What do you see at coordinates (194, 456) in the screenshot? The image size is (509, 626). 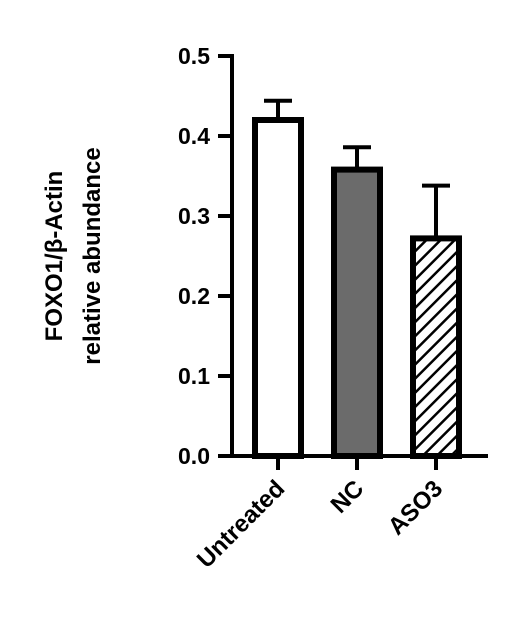 I see `y-tick-label: 0.0` at bounding box center [194, 456].